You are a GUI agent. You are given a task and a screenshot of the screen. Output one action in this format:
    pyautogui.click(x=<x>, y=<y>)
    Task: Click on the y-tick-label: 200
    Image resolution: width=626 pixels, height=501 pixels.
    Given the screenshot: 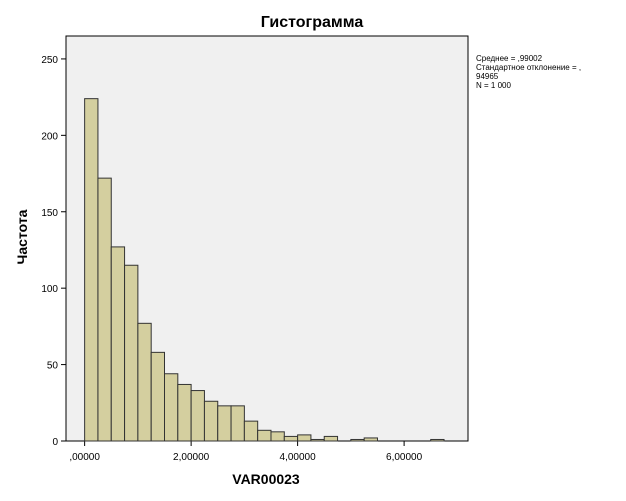 What is the action you would take?
    pyautogui.click(x=49, y=136)
    